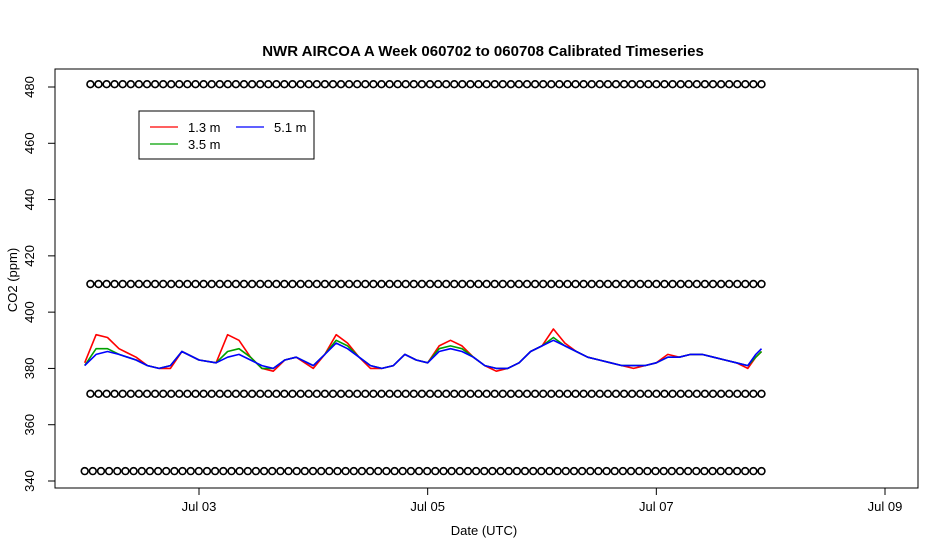 Image resolution: width=936 pixels, height=540 pixels. Describe the element at coordinates (29, 143) in the screenshot. I see `y-tick-label: 460` at that location.